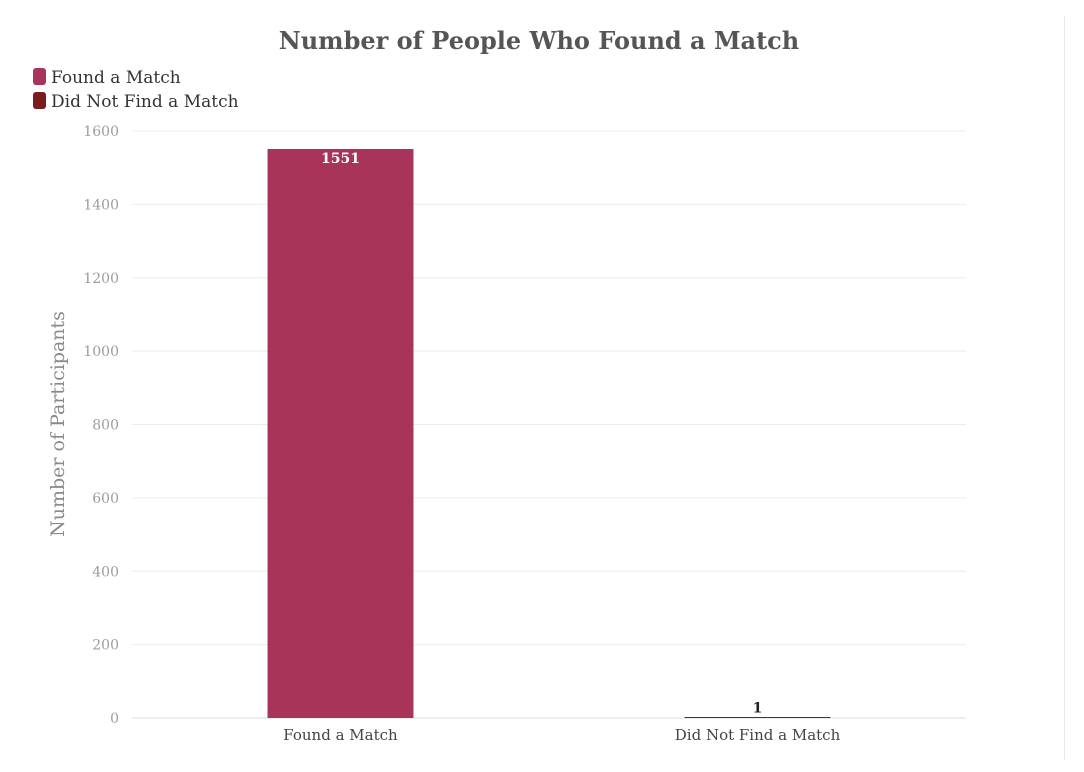 The height and width of the screenshot is (772, 1084). What do you see at coordinates (1064, 388) in the screenshot?
I see `panel-divider` at bounding box center [1064, 388].